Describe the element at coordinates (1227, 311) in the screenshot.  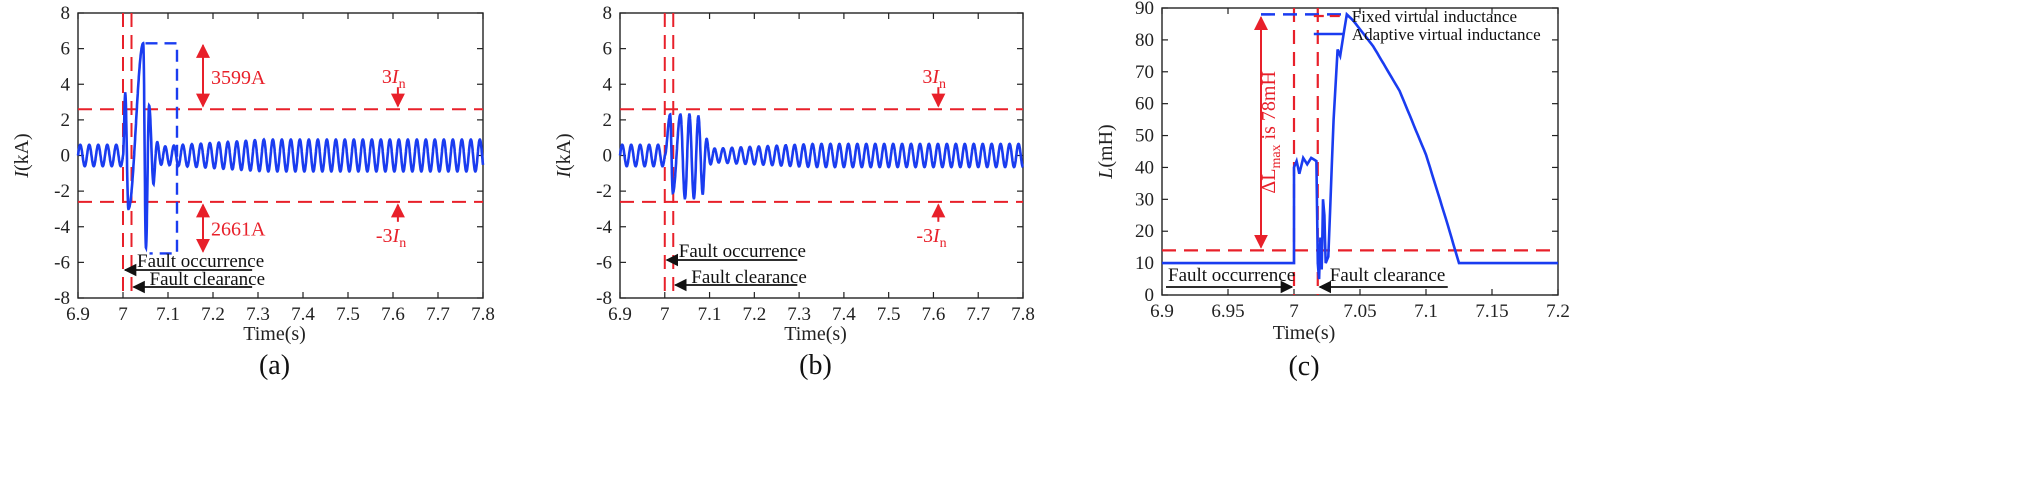
I see `x-tick-label: 6.95` at that location.